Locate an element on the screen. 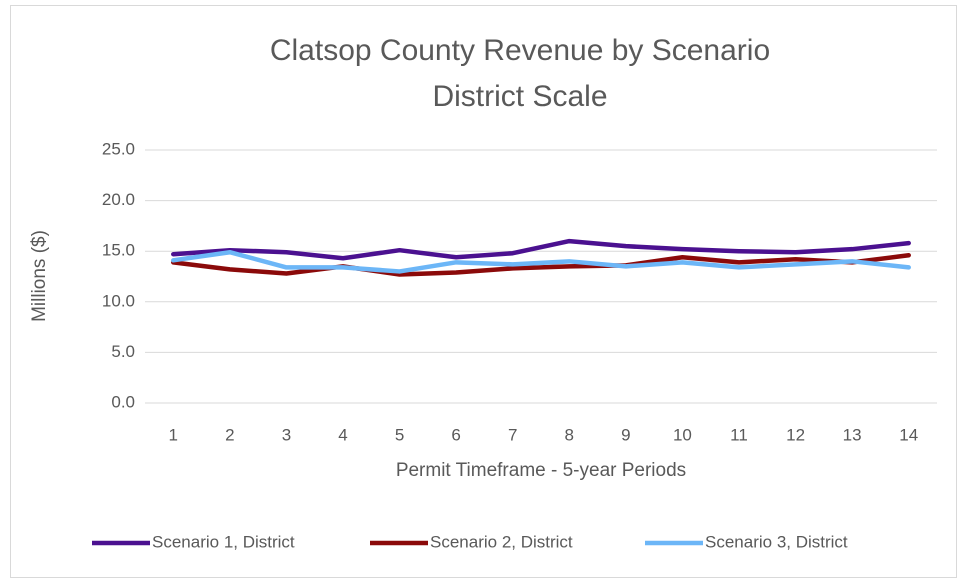 The height and width of the screenshot is (578, 957). x-axis-label: Permit Timeframe - 5-year Periods is located at coordinates (541, 470).